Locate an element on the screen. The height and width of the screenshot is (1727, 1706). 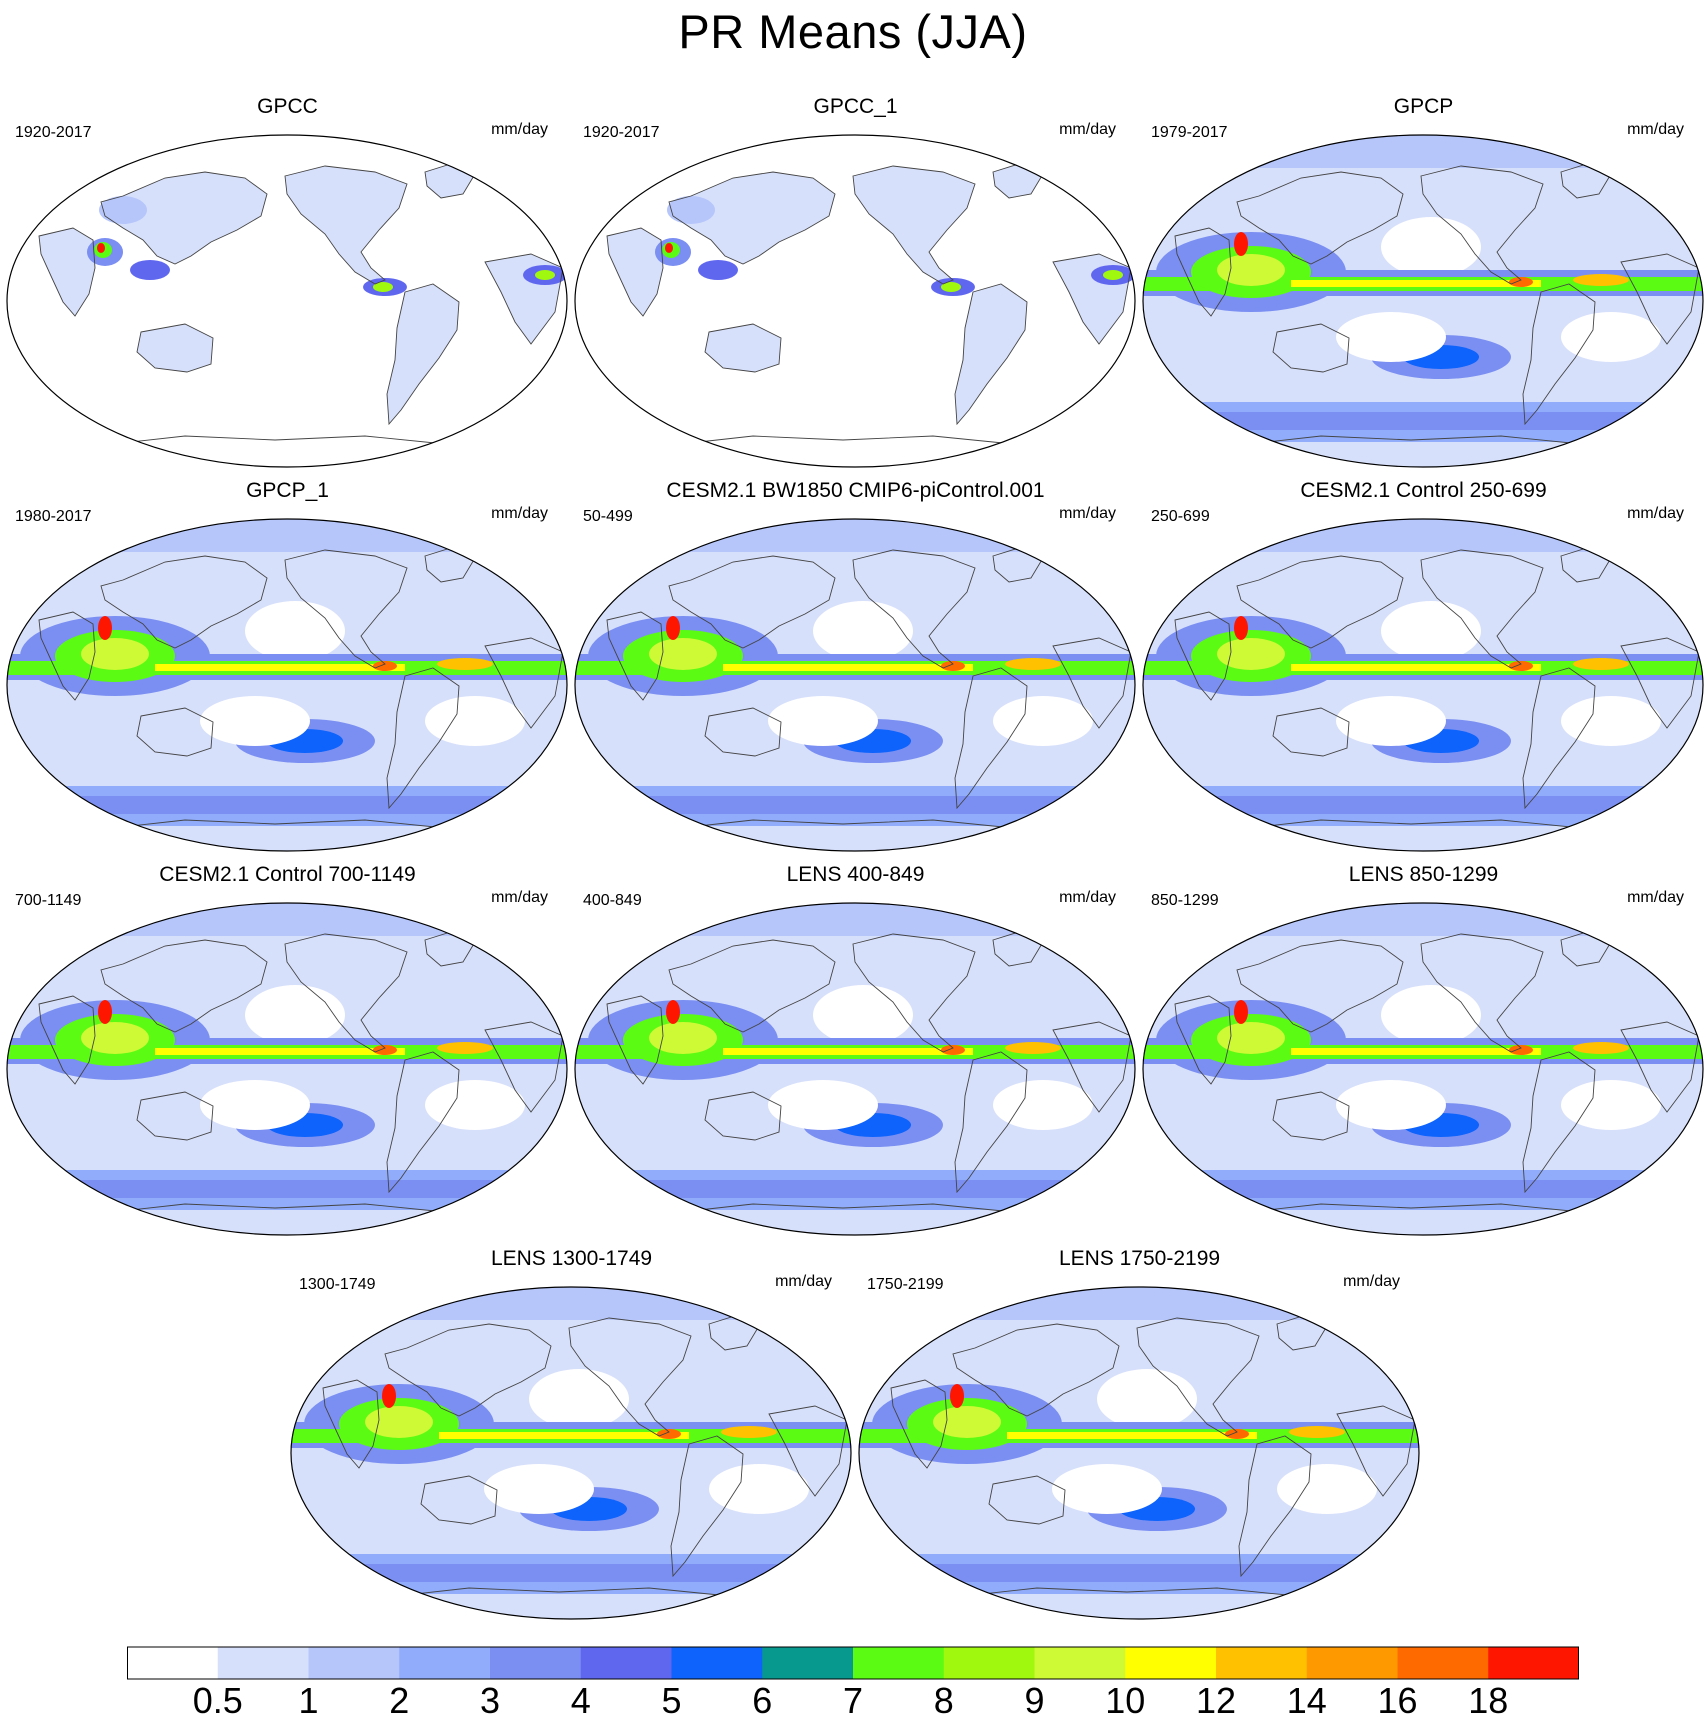
panel-title: LENS 850-1299 is located at coordinates (1423, 874).